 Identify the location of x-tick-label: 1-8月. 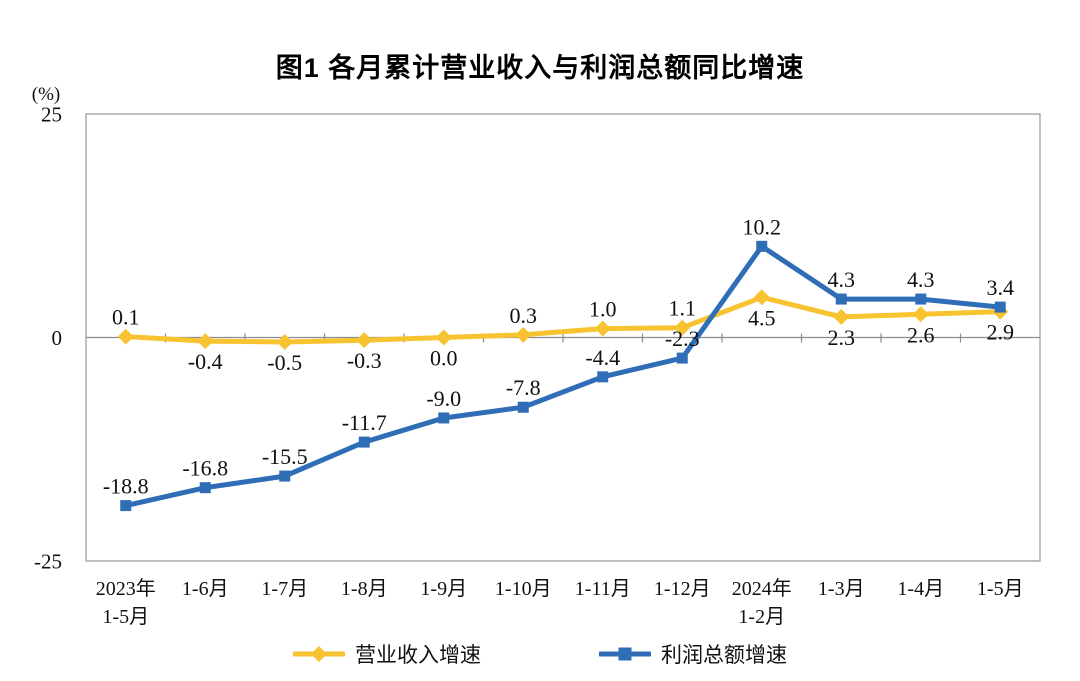
(364, 589).